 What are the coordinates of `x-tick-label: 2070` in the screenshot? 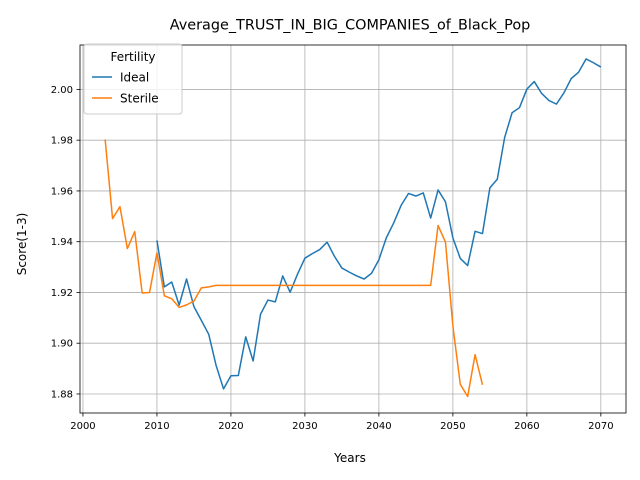 It's located at (600, 426).